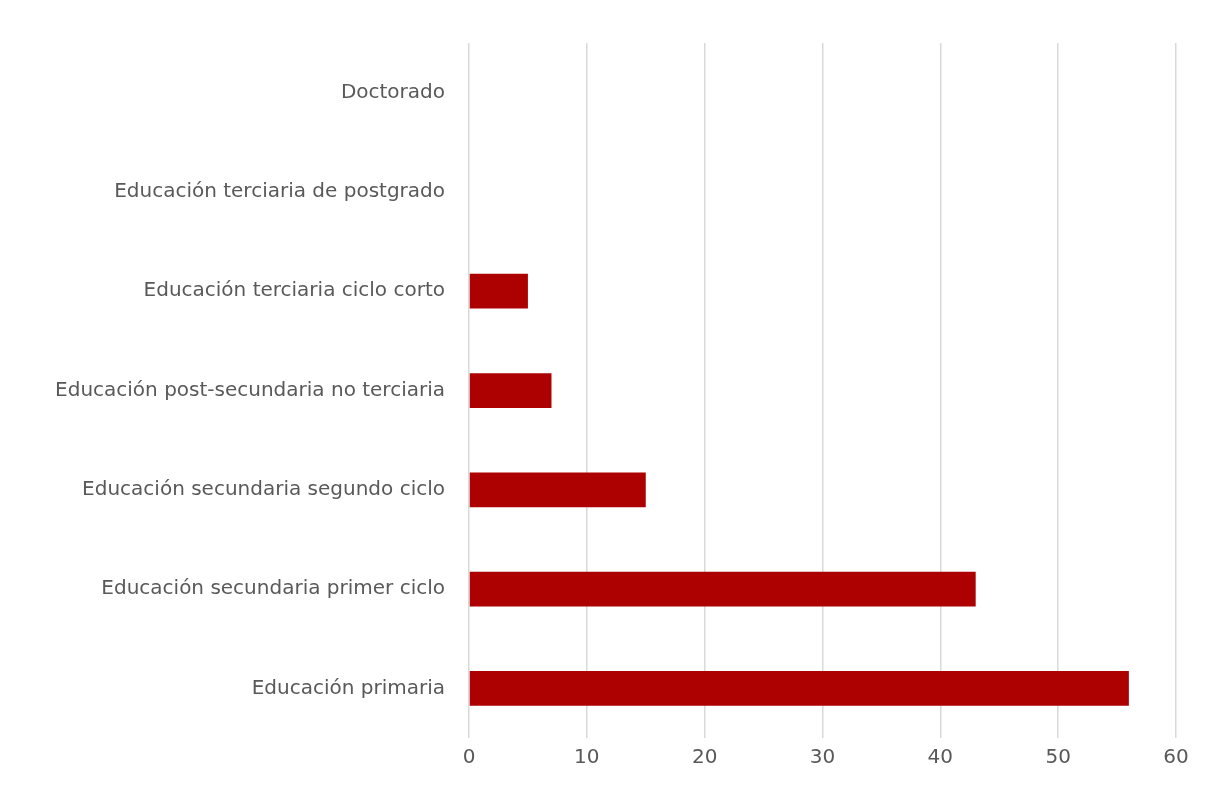  I want to click on y-tick-label: Educación terciaria de postgrado, so click(279, 190).